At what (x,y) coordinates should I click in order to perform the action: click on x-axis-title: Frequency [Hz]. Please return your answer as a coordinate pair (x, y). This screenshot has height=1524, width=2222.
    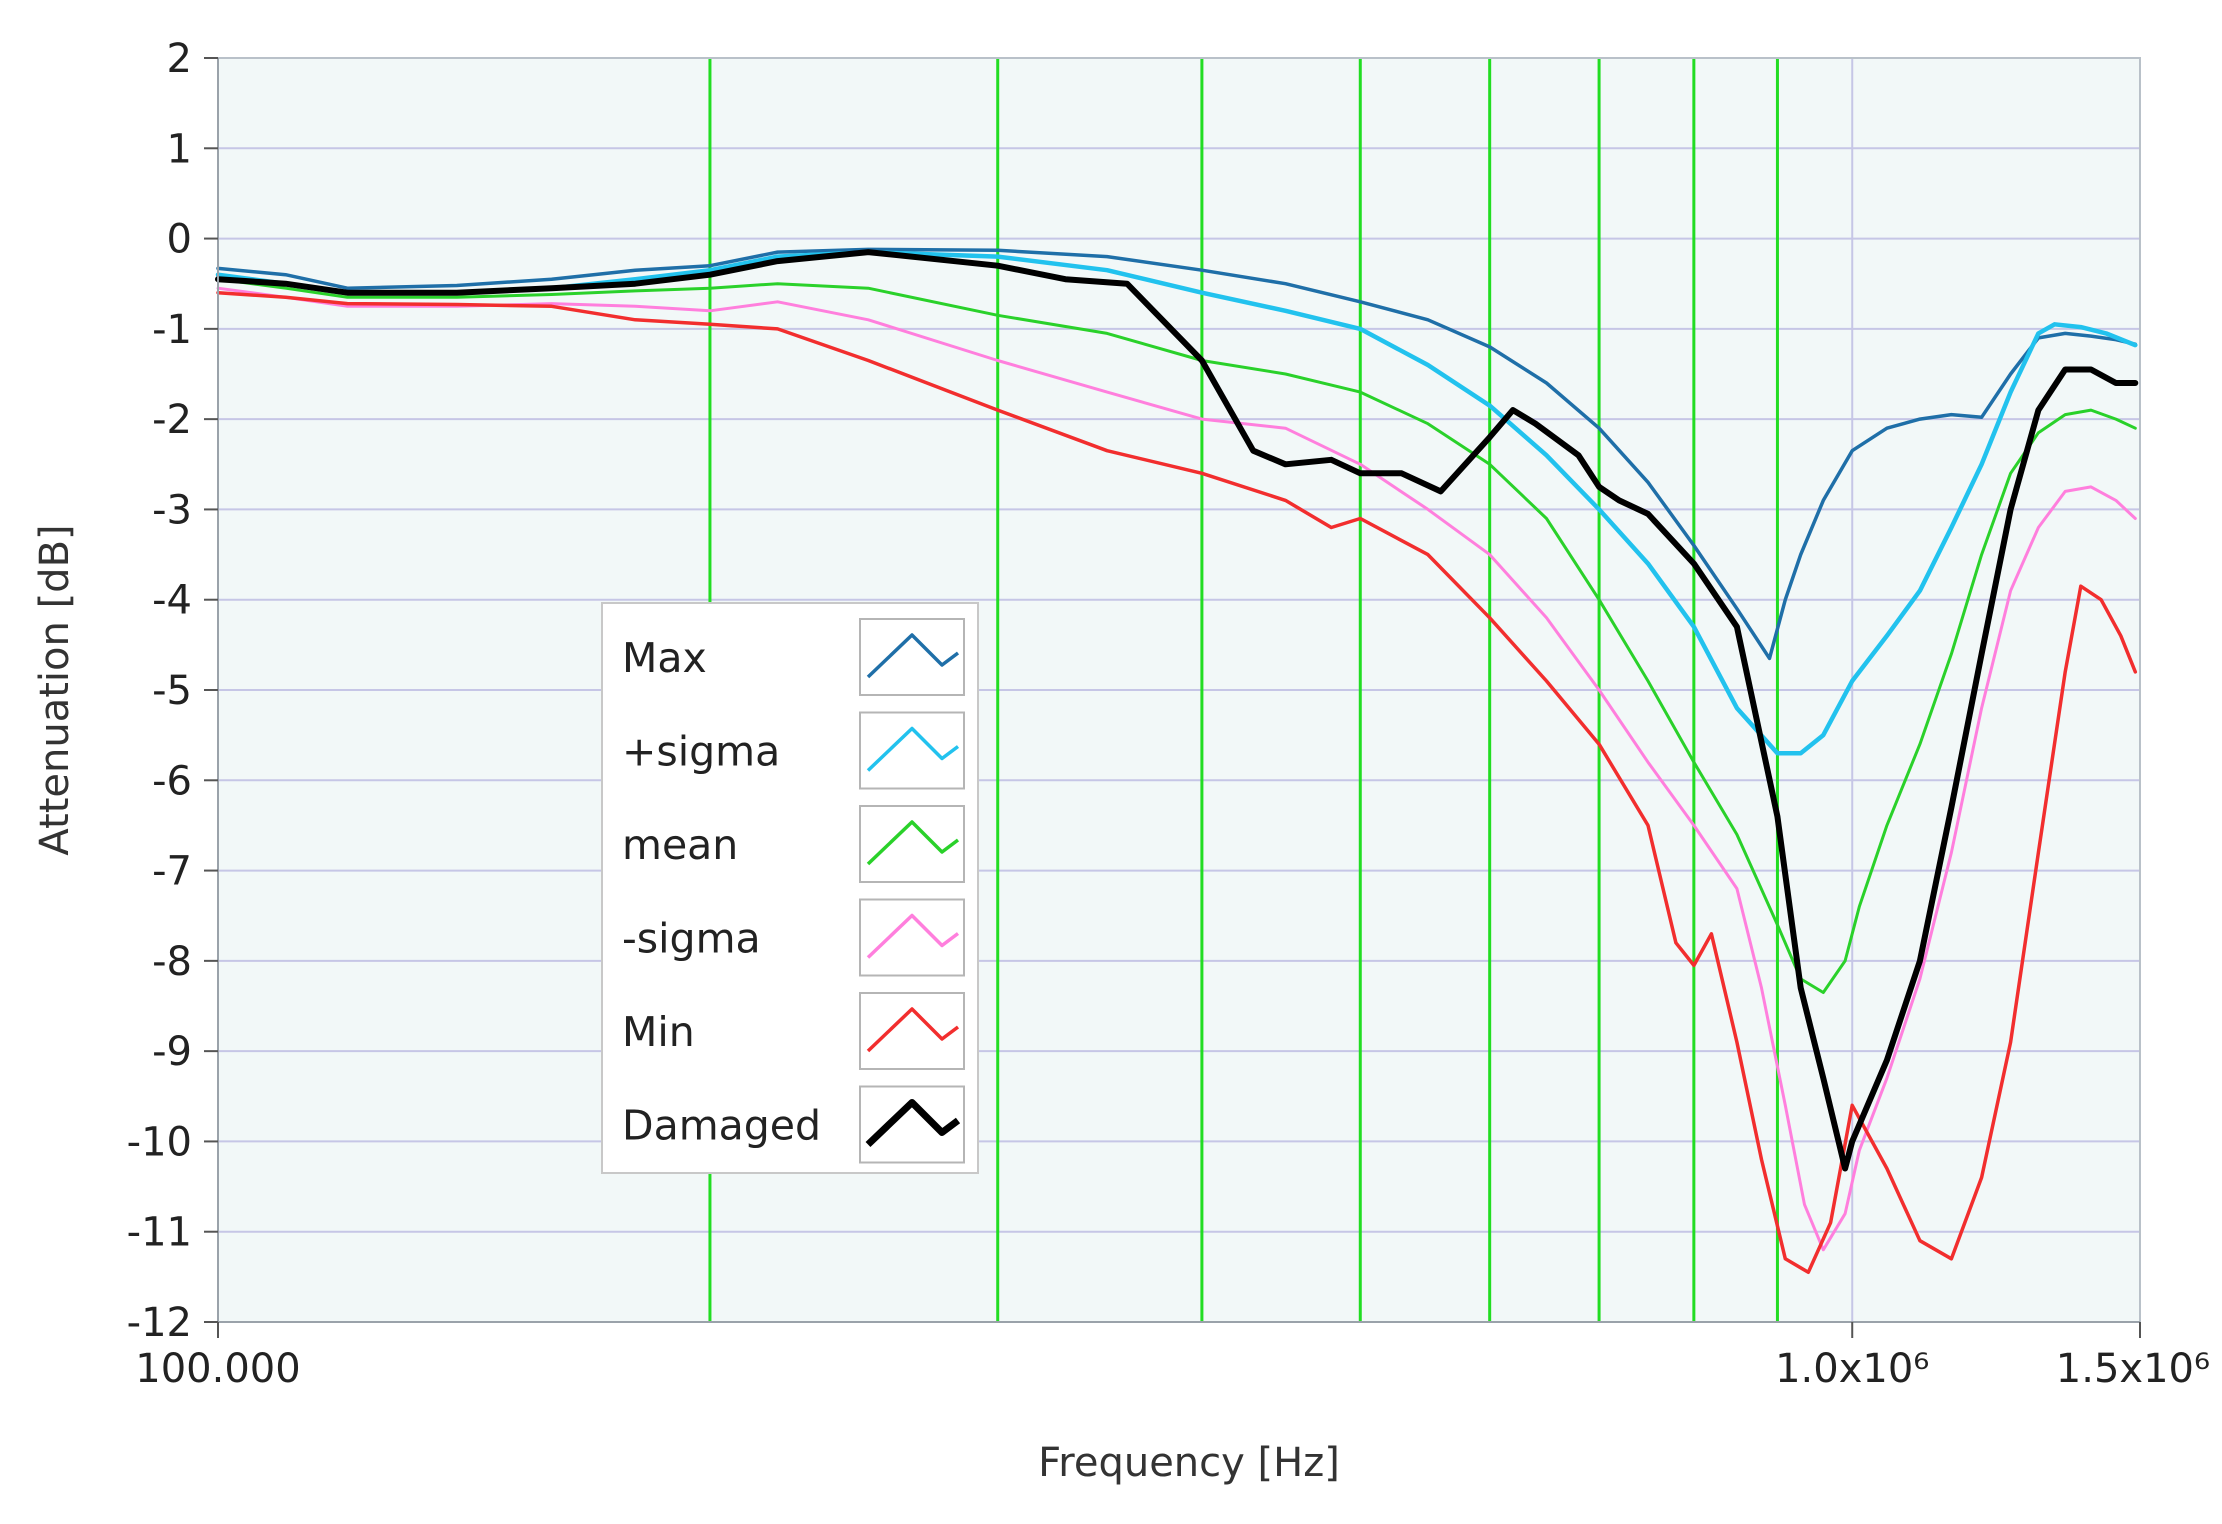
    Looking at the image, I should click on (1189, 1463).